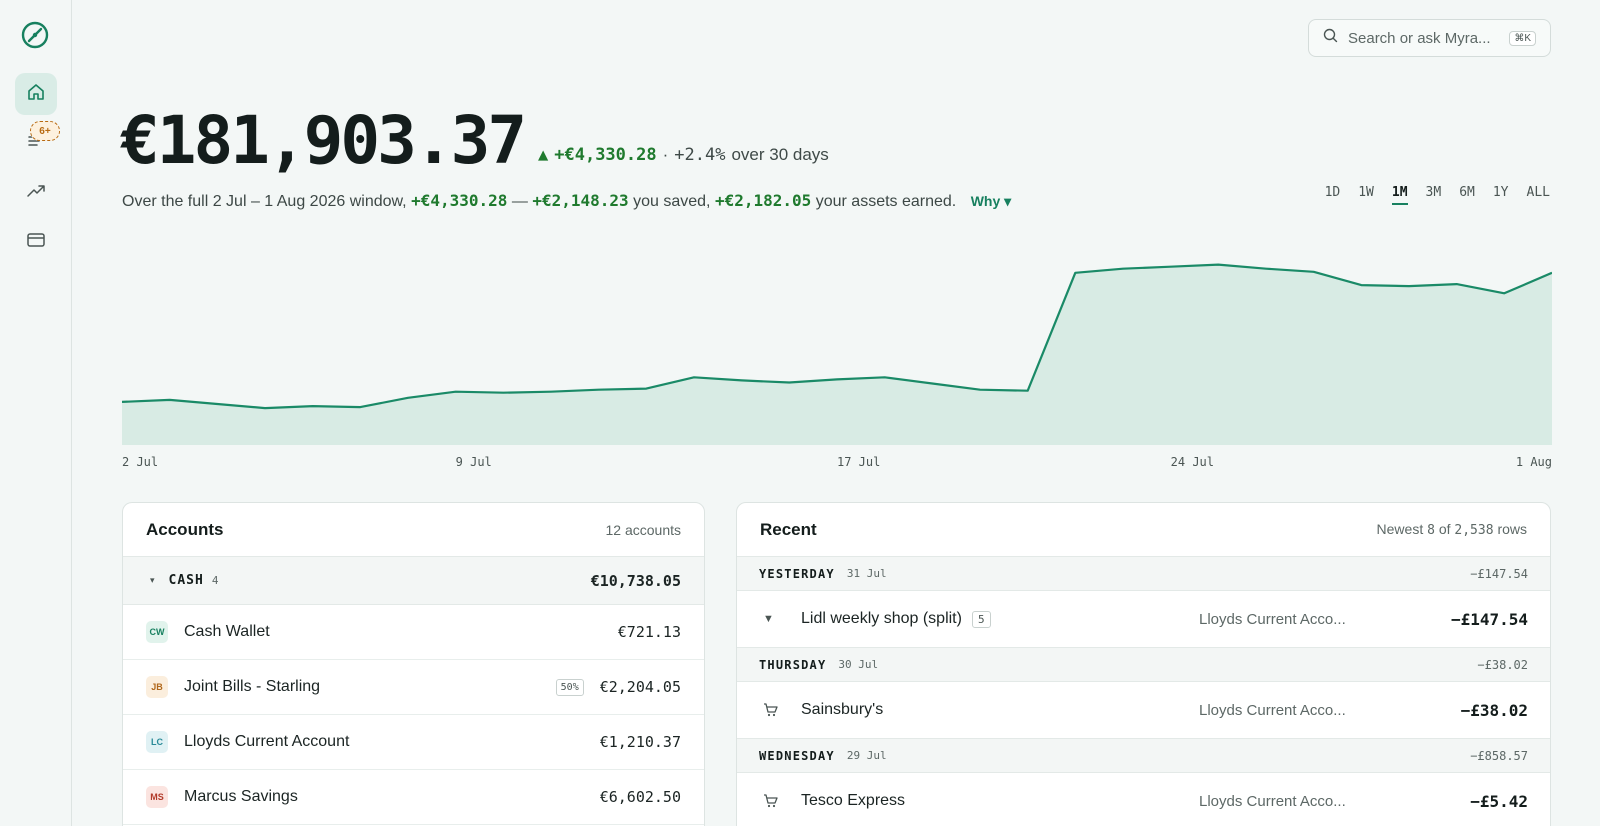  I want to click on transaction-amount: −£5.42, so click(1499, 801).